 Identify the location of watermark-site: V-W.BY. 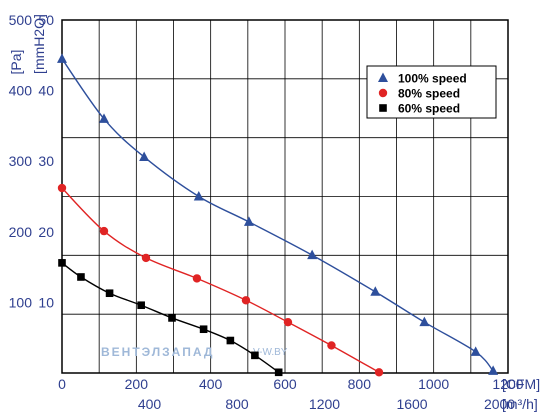
(270, 352).